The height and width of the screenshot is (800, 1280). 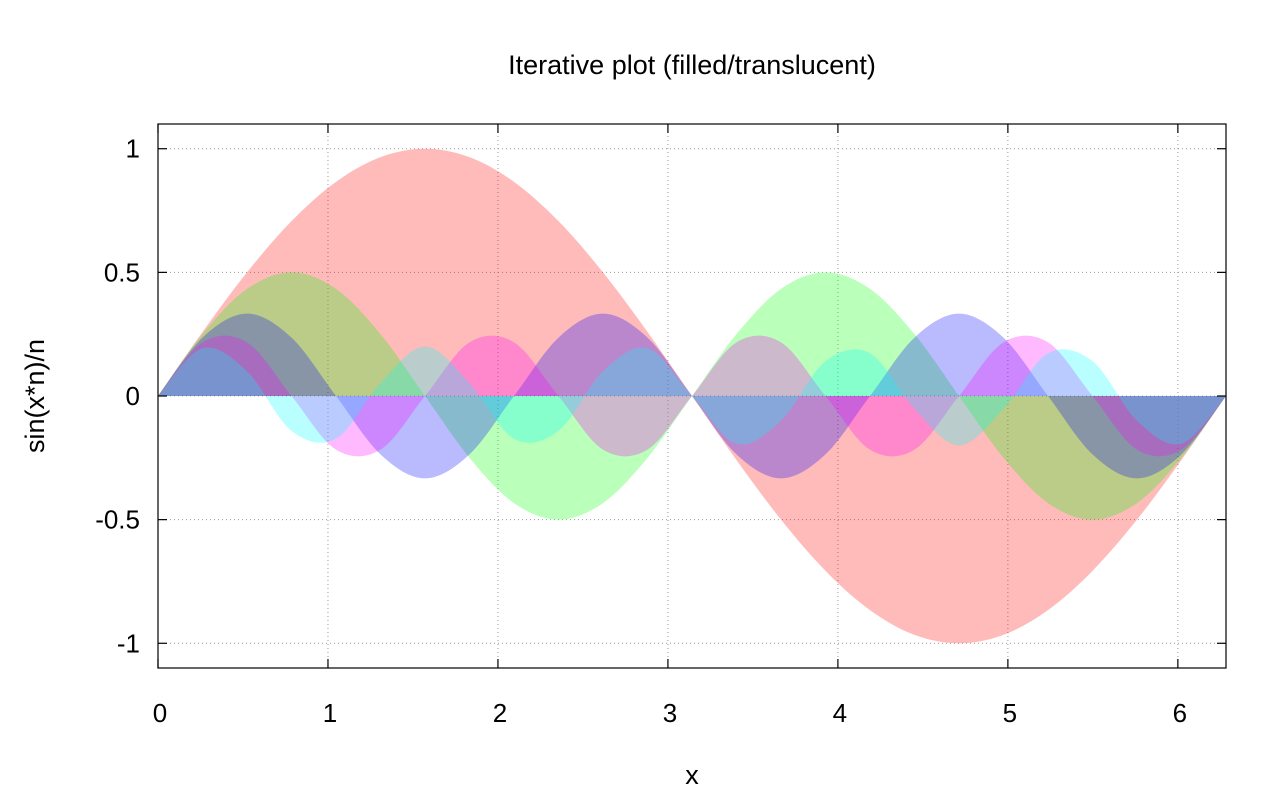 I want to click on x-tick-label: 3, so click(x=670, y=713).